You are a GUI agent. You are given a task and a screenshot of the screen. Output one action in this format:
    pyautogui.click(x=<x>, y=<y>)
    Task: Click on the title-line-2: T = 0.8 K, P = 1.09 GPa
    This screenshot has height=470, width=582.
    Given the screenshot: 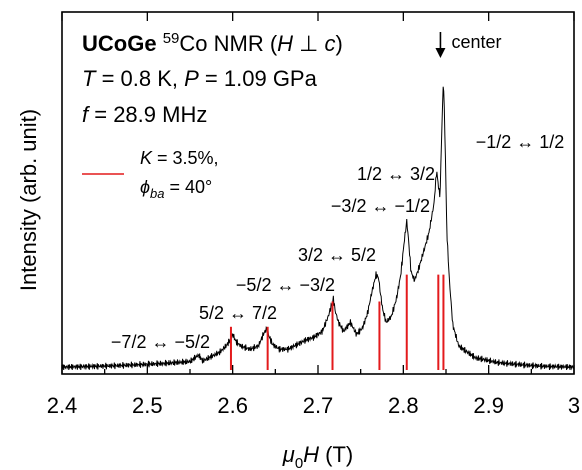 What is the action you would take?
    pyautogui.click(x=200, y=78)
    